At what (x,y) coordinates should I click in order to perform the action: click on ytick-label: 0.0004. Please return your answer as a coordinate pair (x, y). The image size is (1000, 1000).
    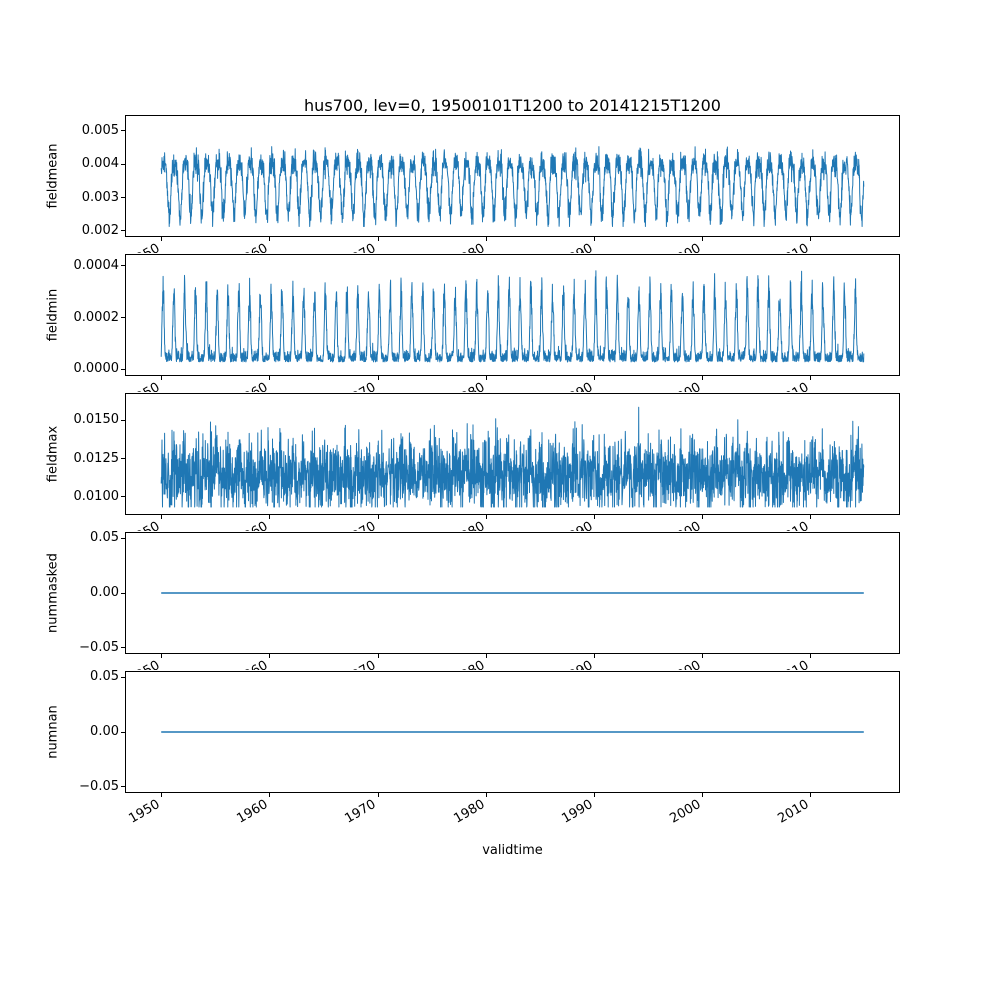
    Looking at the image, I should click on (96, 265).